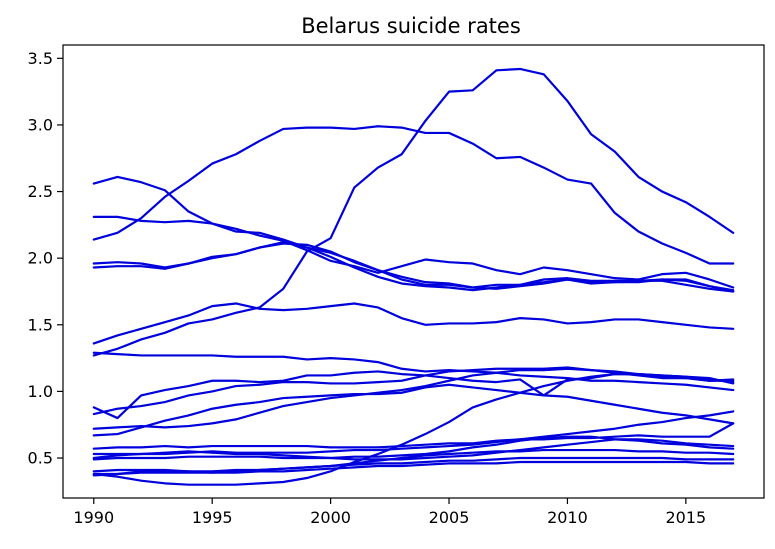  I want to click on x-tick-label: 1990, so click(93, 517).